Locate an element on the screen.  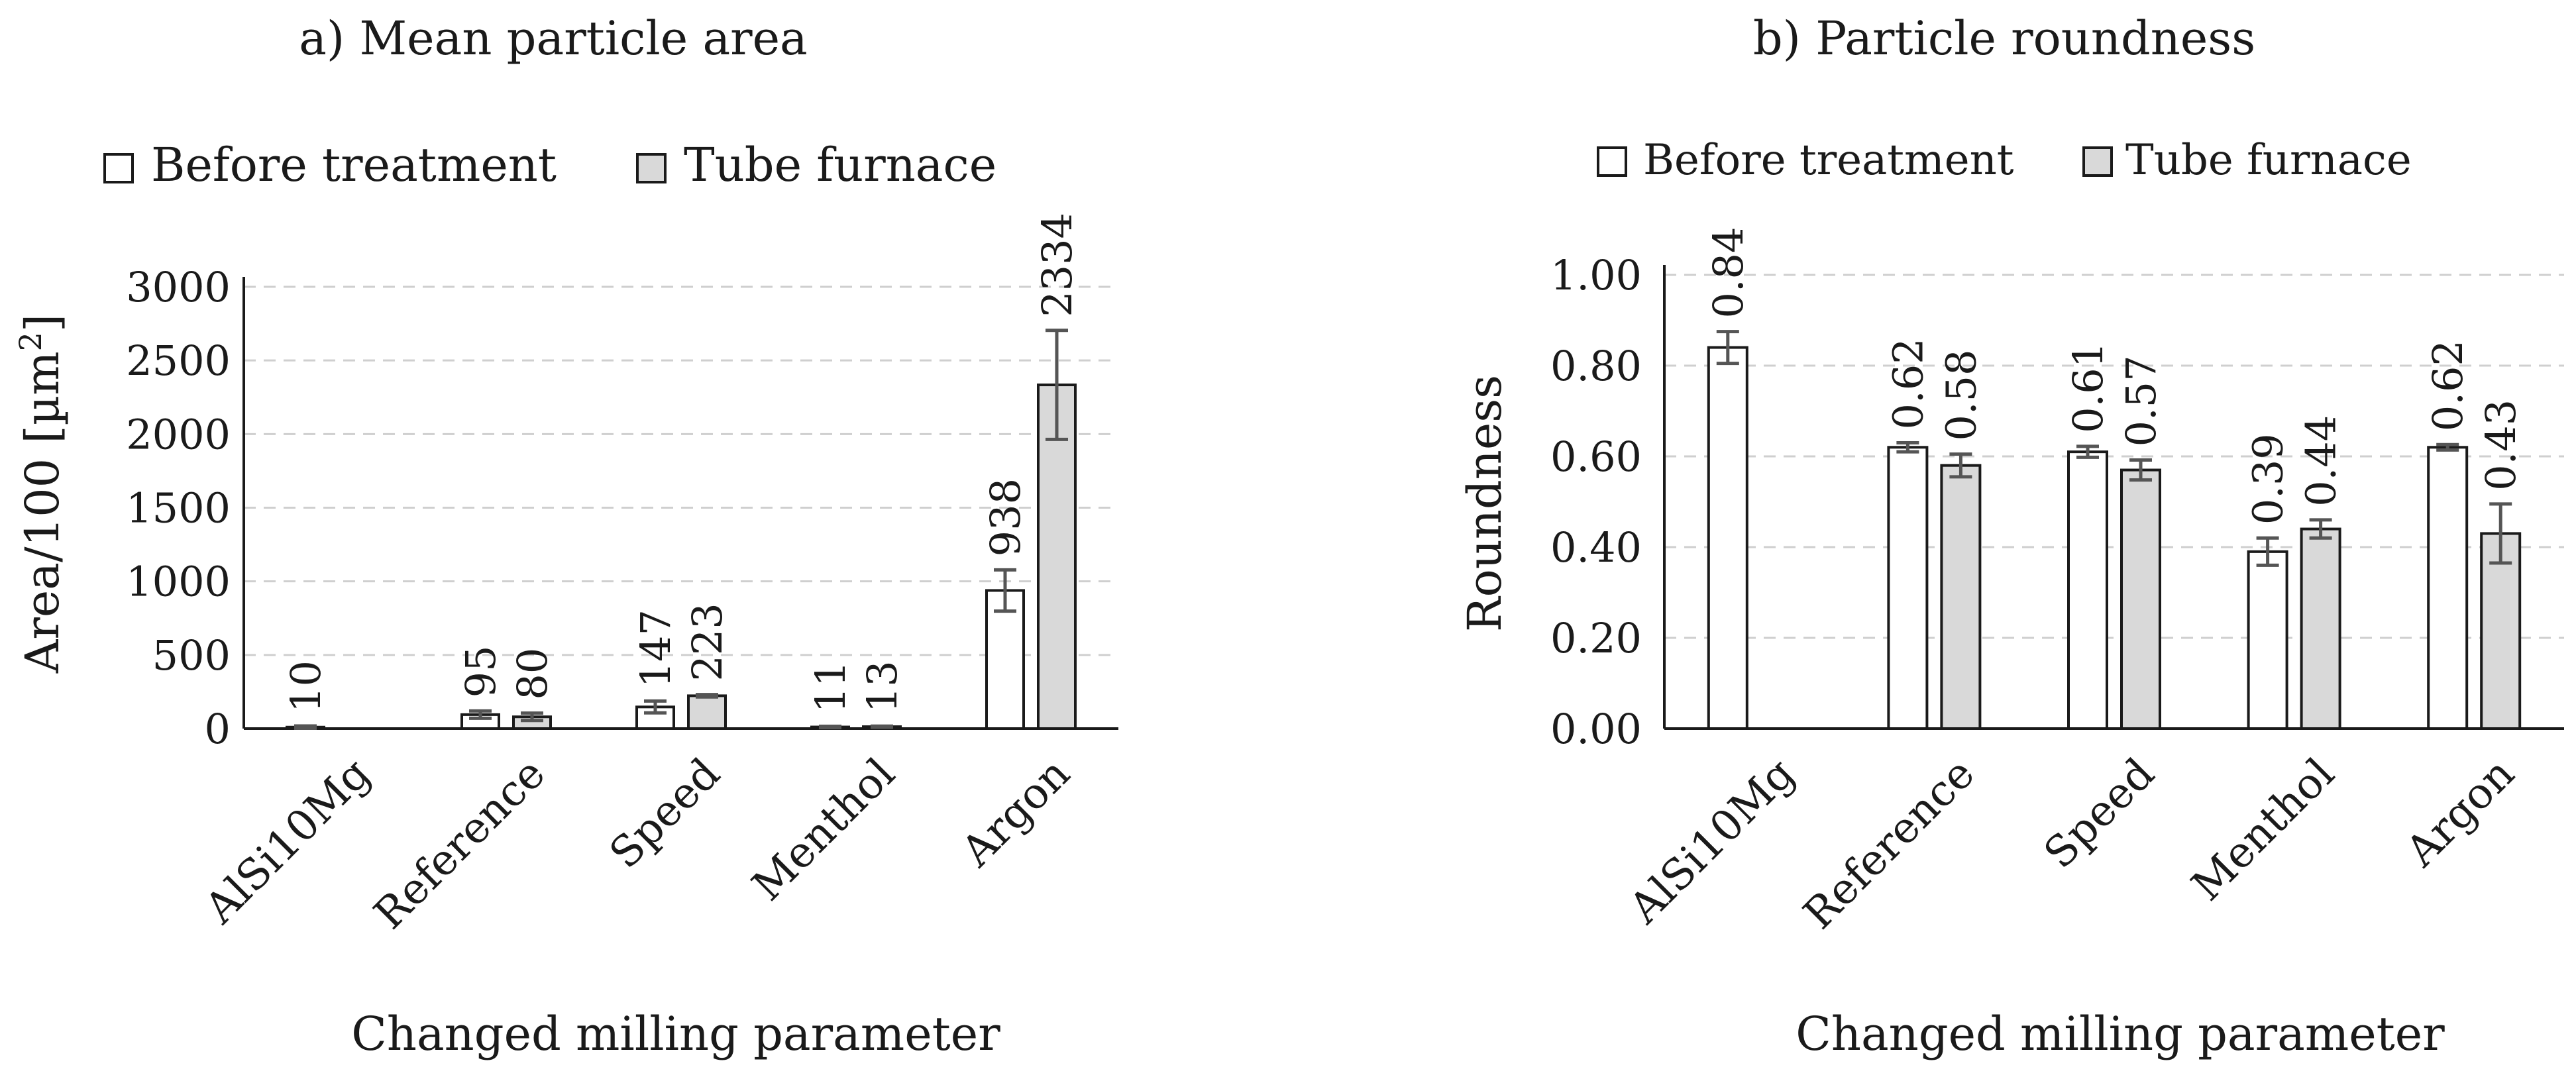
panel-a-data-label: 13 is located at coordinates (882, 687).